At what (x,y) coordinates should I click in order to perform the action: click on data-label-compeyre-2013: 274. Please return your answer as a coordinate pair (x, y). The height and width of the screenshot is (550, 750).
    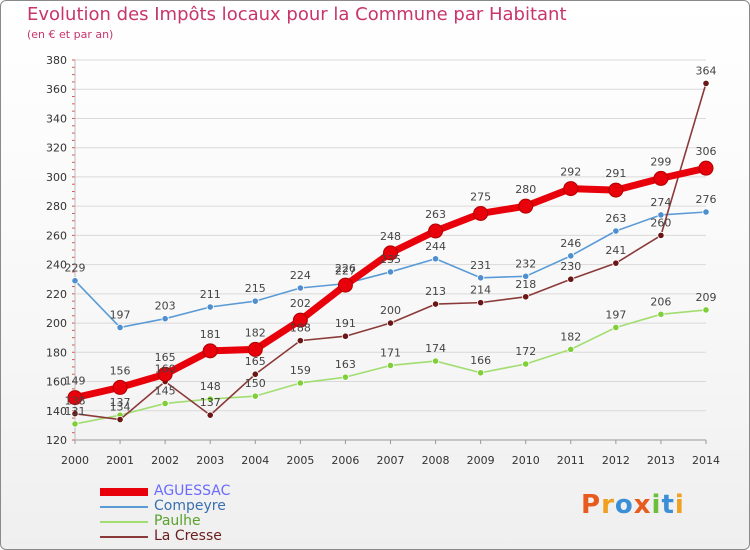
    Looking at the image, I should click on (660, 202).